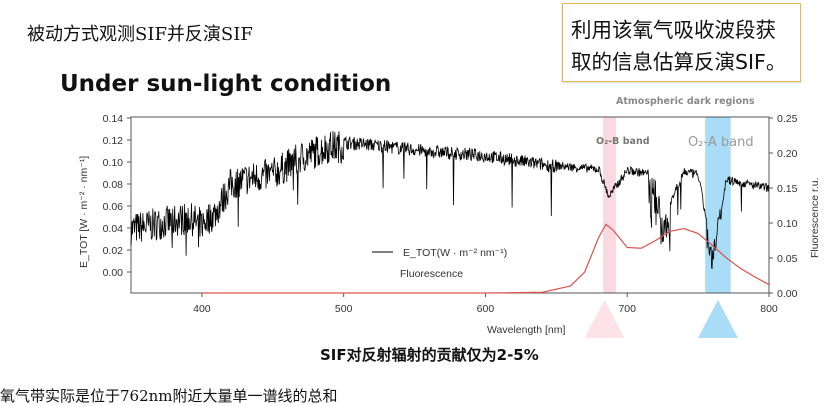 The width and height of the screenshot is (839, 406). Describe the element at coordinates (429, 355) in the screenshot. I see `sif-contribution-note: SIF对反射辐射的贡献仅为2-5%` at that location.